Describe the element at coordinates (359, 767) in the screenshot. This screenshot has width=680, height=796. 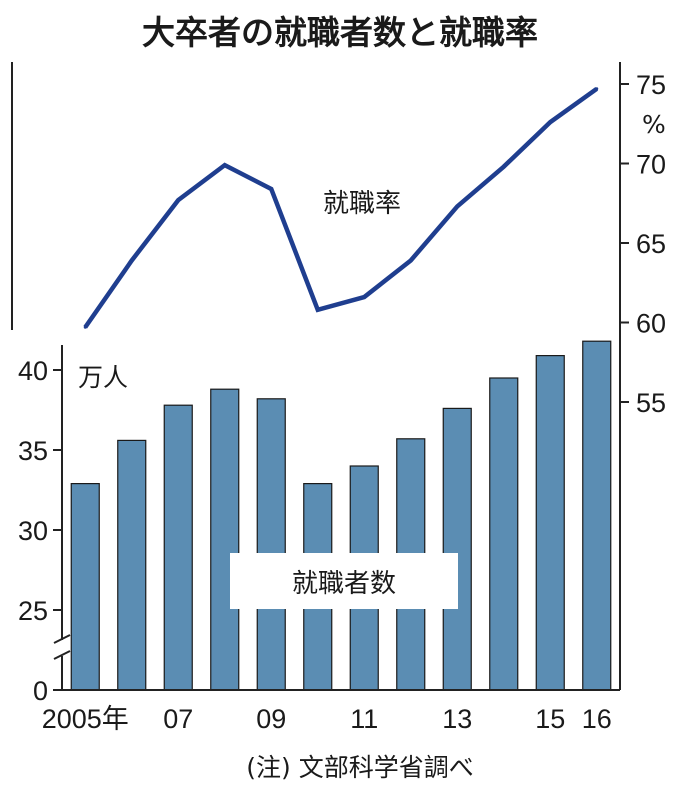
I see `source-note: (注) 文部科学省調べ` at that location.